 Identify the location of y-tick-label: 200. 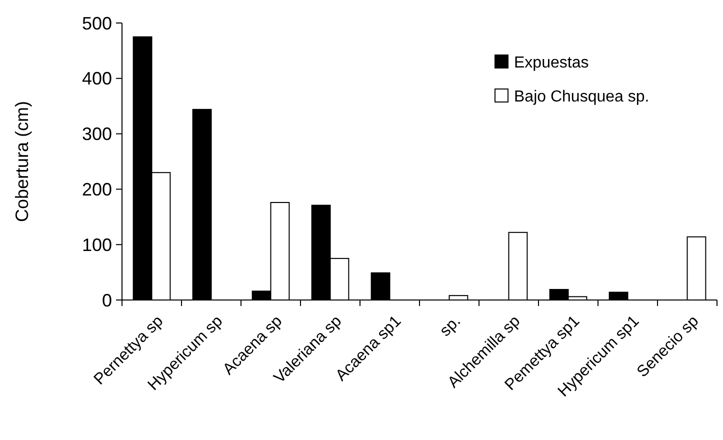
(97, 190).